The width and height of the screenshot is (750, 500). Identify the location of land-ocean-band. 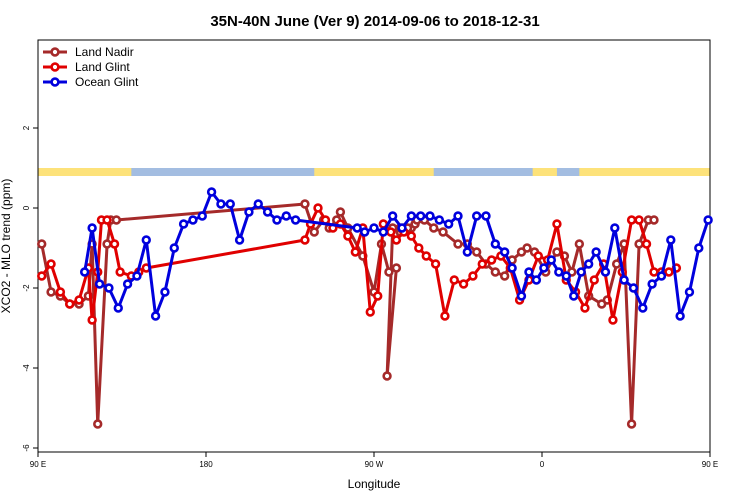
(374, 172).